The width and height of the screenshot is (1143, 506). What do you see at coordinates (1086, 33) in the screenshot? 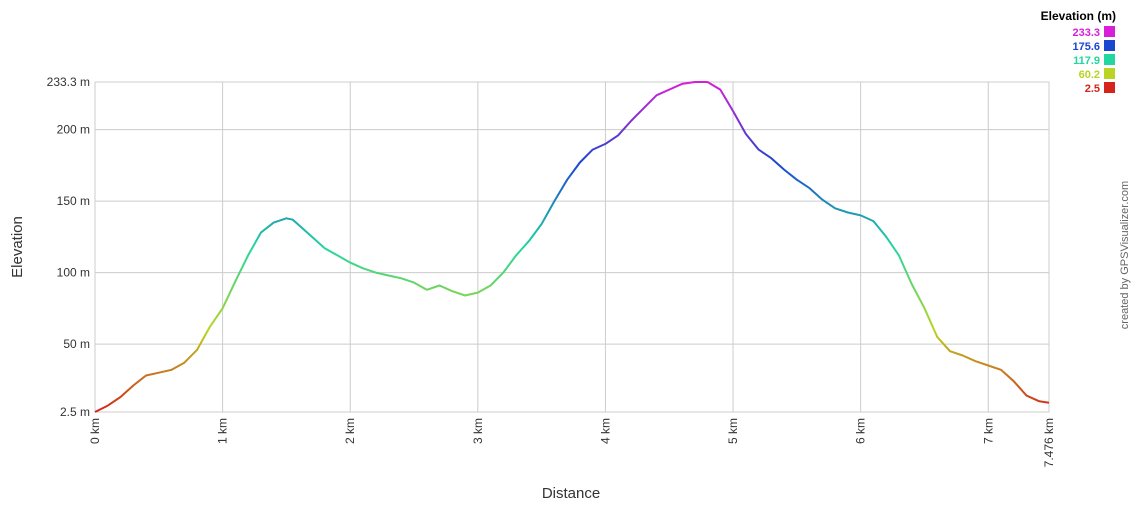
I see `legend-entry-label: 233.3` at bounding box center [1086, 33].